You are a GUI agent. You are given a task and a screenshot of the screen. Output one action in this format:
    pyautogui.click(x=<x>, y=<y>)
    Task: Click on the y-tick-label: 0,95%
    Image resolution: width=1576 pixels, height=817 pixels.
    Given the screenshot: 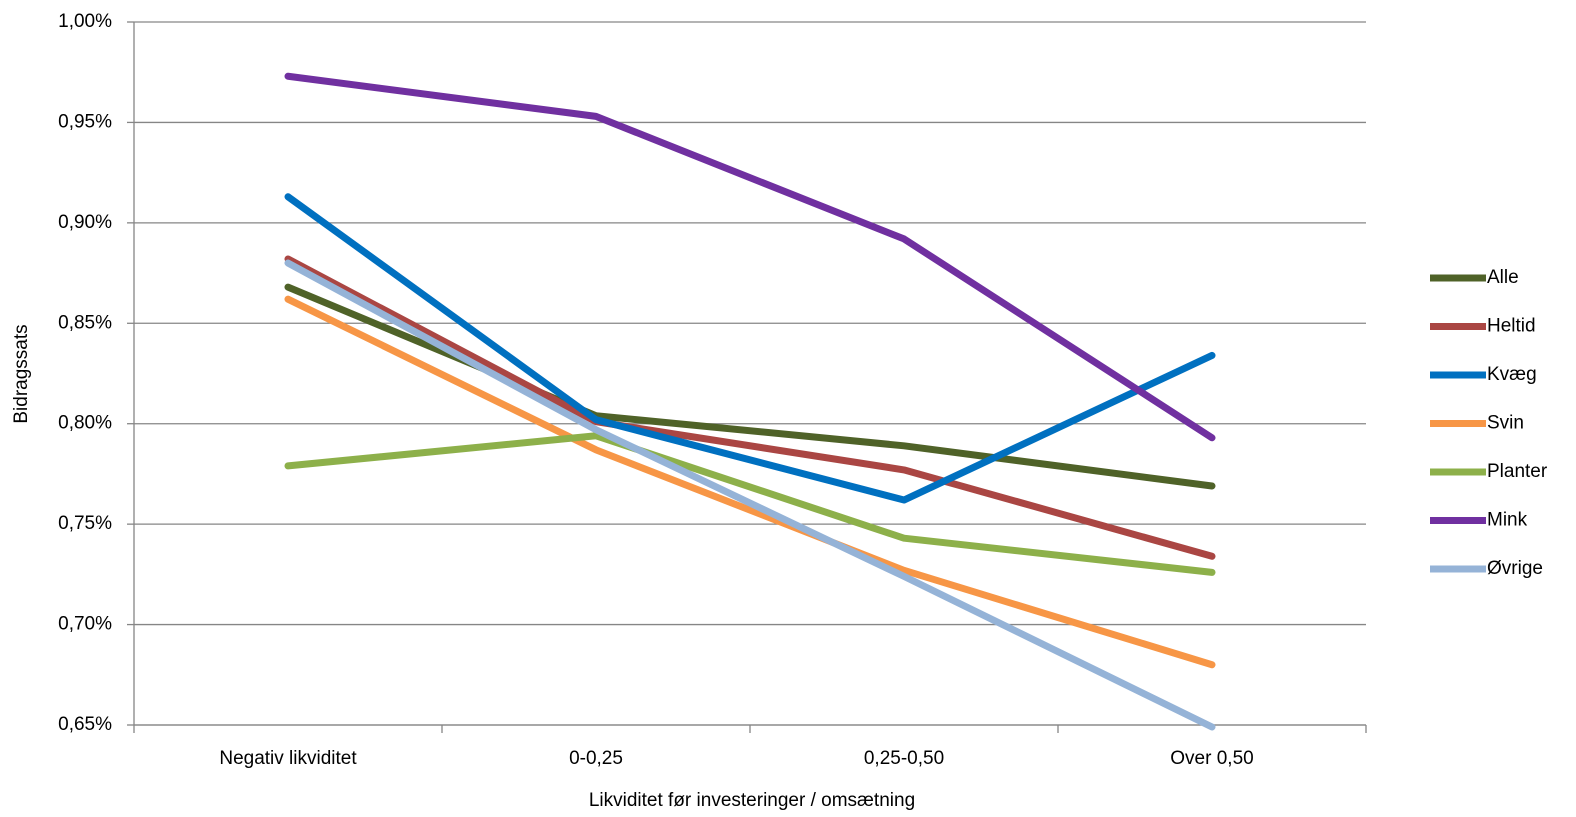 What is the action you would take?
    pyautogui.click(x=85, y=121)
    